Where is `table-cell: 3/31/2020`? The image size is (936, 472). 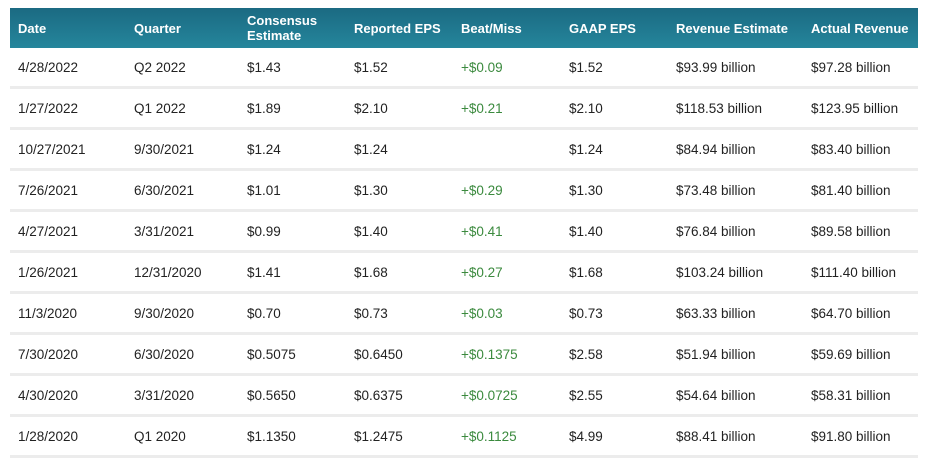
table-cell: 3/31/2020 is located at coordinates (182, 395).